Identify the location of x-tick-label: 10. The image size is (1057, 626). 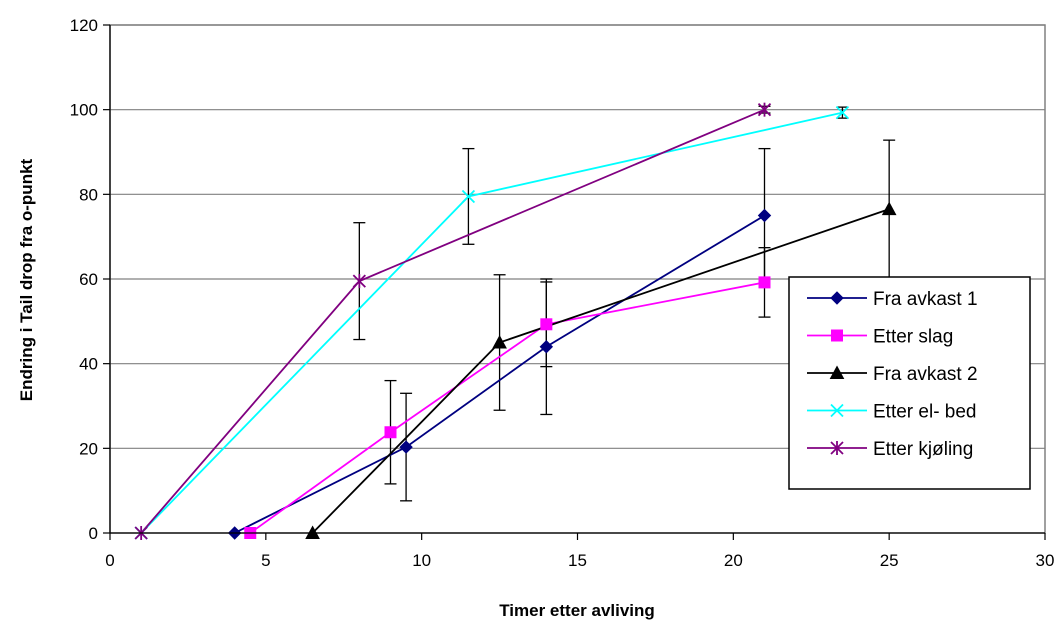
(421, 560).